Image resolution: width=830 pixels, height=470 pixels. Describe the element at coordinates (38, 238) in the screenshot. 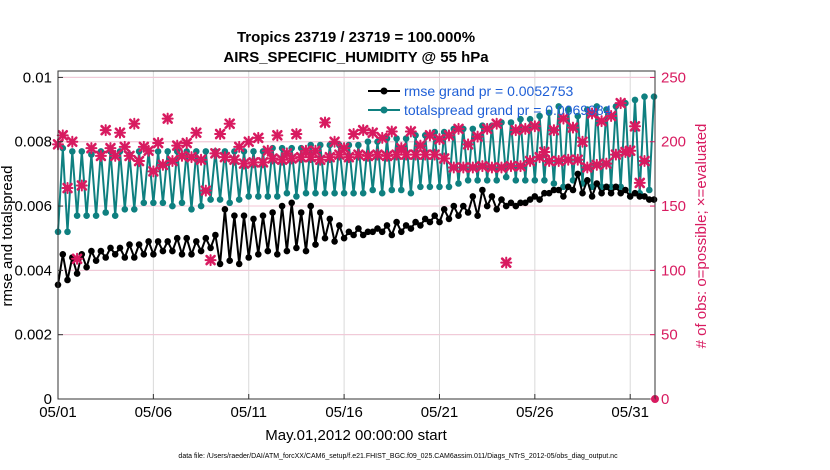

I see `y-left-axis-ticks: 0 0.002 0.004 0.006 0.008 0.01` at that location.